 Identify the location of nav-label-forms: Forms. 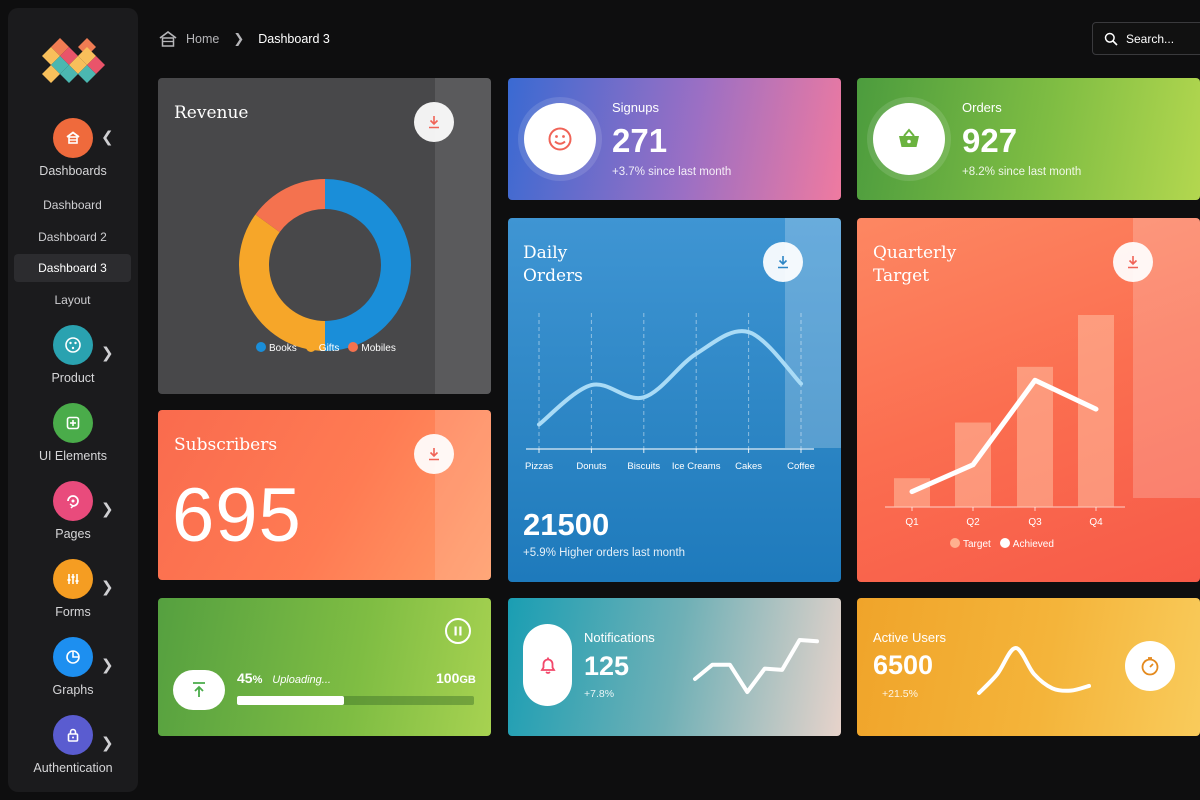
(73, 612).